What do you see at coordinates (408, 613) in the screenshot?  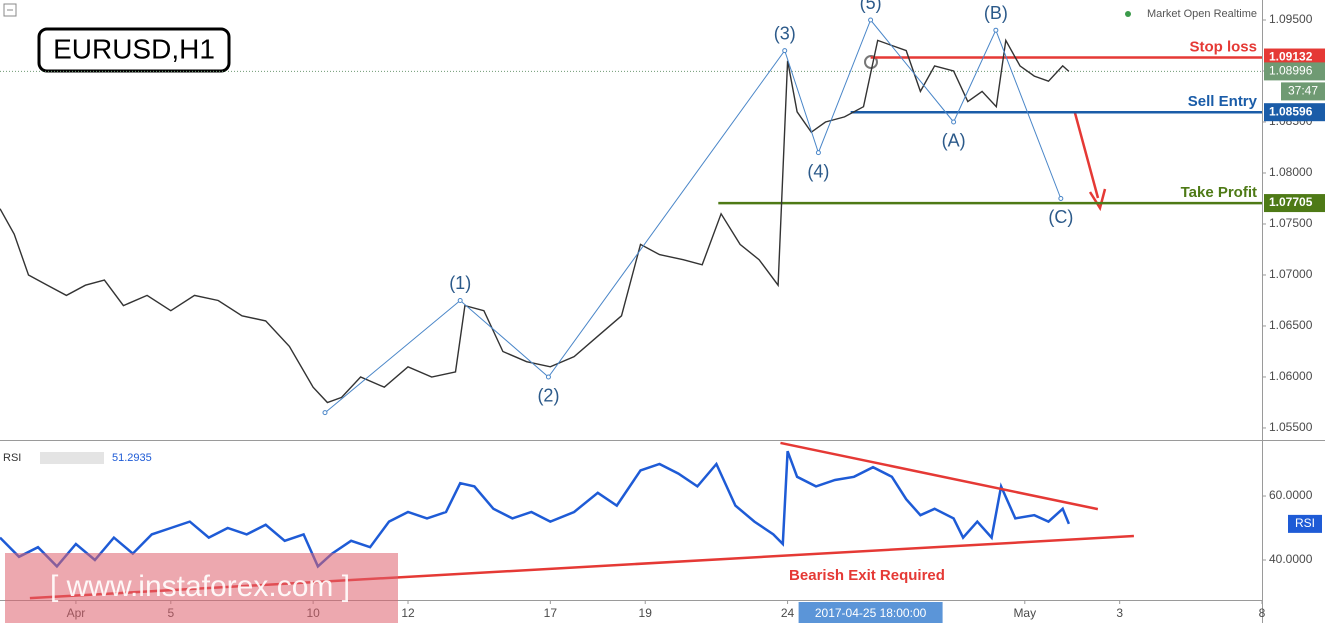 I see `x-tick-label: 12` at bounding box center [408, 613].